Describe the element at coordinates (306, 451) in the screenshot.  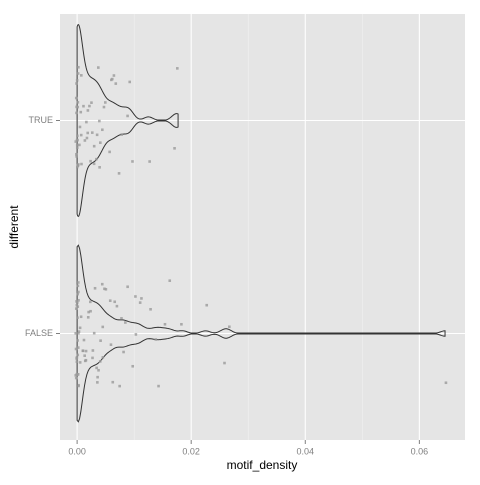
I see `x-tick-label: 0.04` at that location.